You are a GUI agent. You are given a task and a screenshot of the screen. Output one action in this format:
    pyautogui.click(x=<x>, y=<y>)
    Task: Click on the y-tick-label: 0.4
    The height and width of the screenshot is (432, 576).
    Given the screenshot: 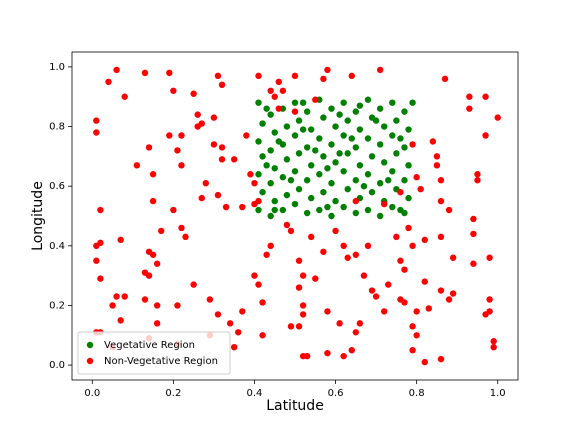 What is the action you would take?
    pyautogui.click(x=57, y=246)
    